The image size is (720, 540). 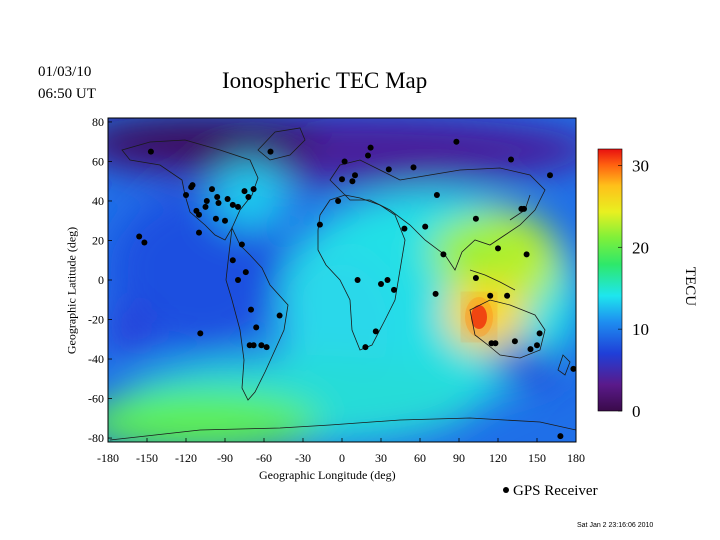 I want to click on y-tick-label: -80, so click(x=96, y=438).